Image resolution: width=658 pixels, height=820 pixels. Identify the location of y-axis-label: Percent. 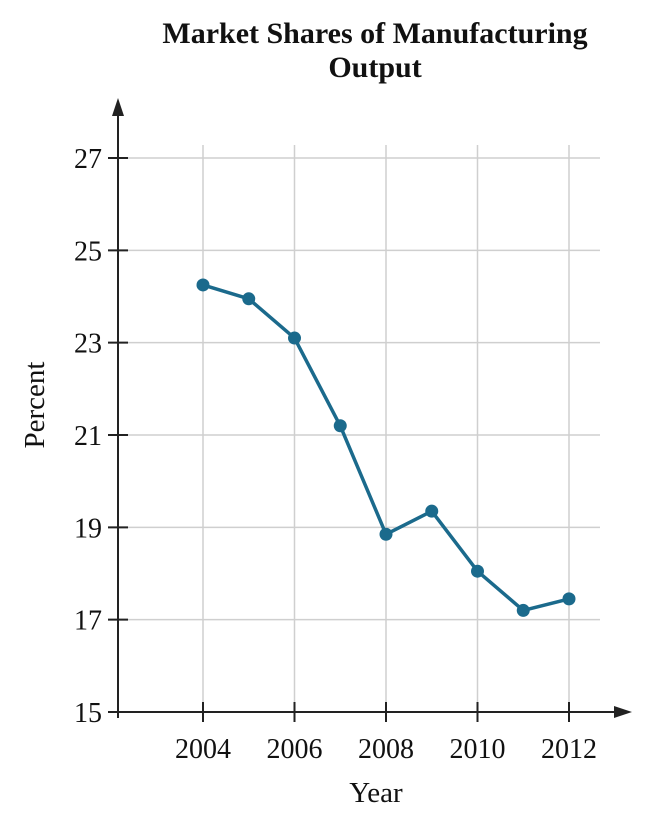
(35, 405).